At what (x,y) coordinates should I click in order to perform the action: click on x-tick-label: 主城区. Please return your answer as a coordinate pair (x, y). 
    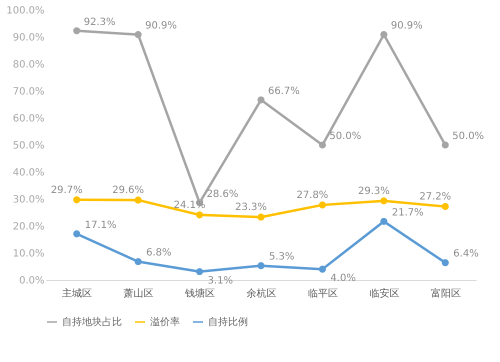
    Looking at the image, I should click on (77, 294).